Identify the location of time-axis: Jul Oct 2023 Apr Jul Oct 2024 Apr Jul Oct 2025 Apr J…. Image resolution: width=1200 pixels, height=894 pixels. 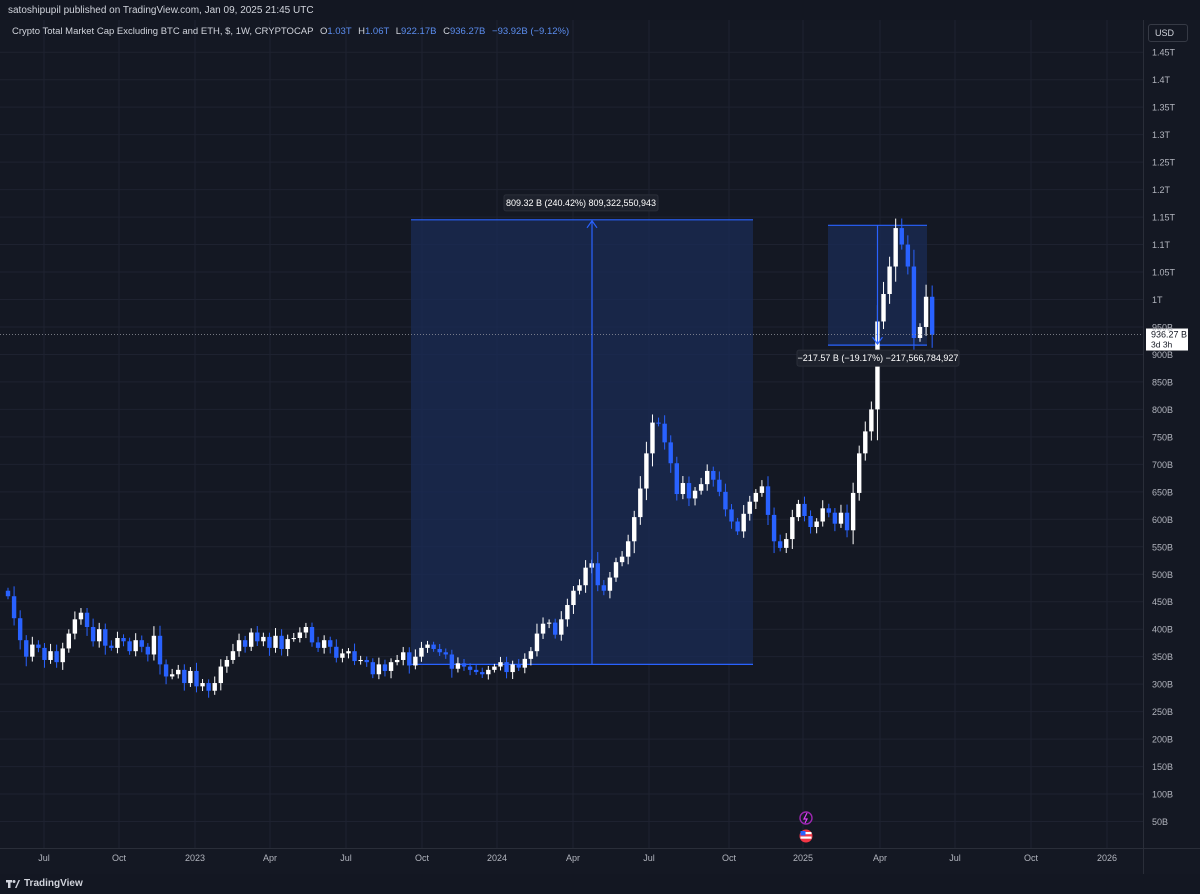
(600, 855).